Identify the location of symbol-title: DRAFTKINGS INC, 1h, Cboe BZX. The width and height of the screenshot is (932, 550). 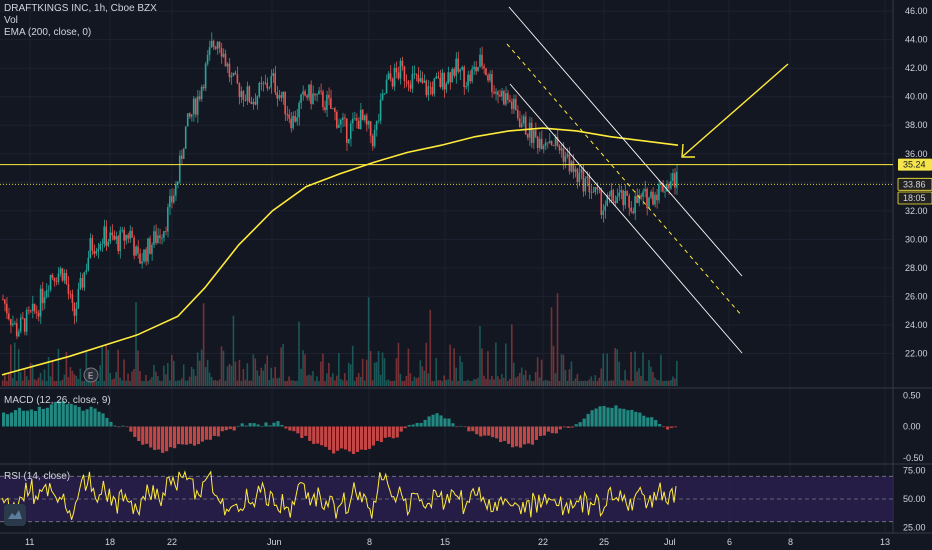
(80, 8).